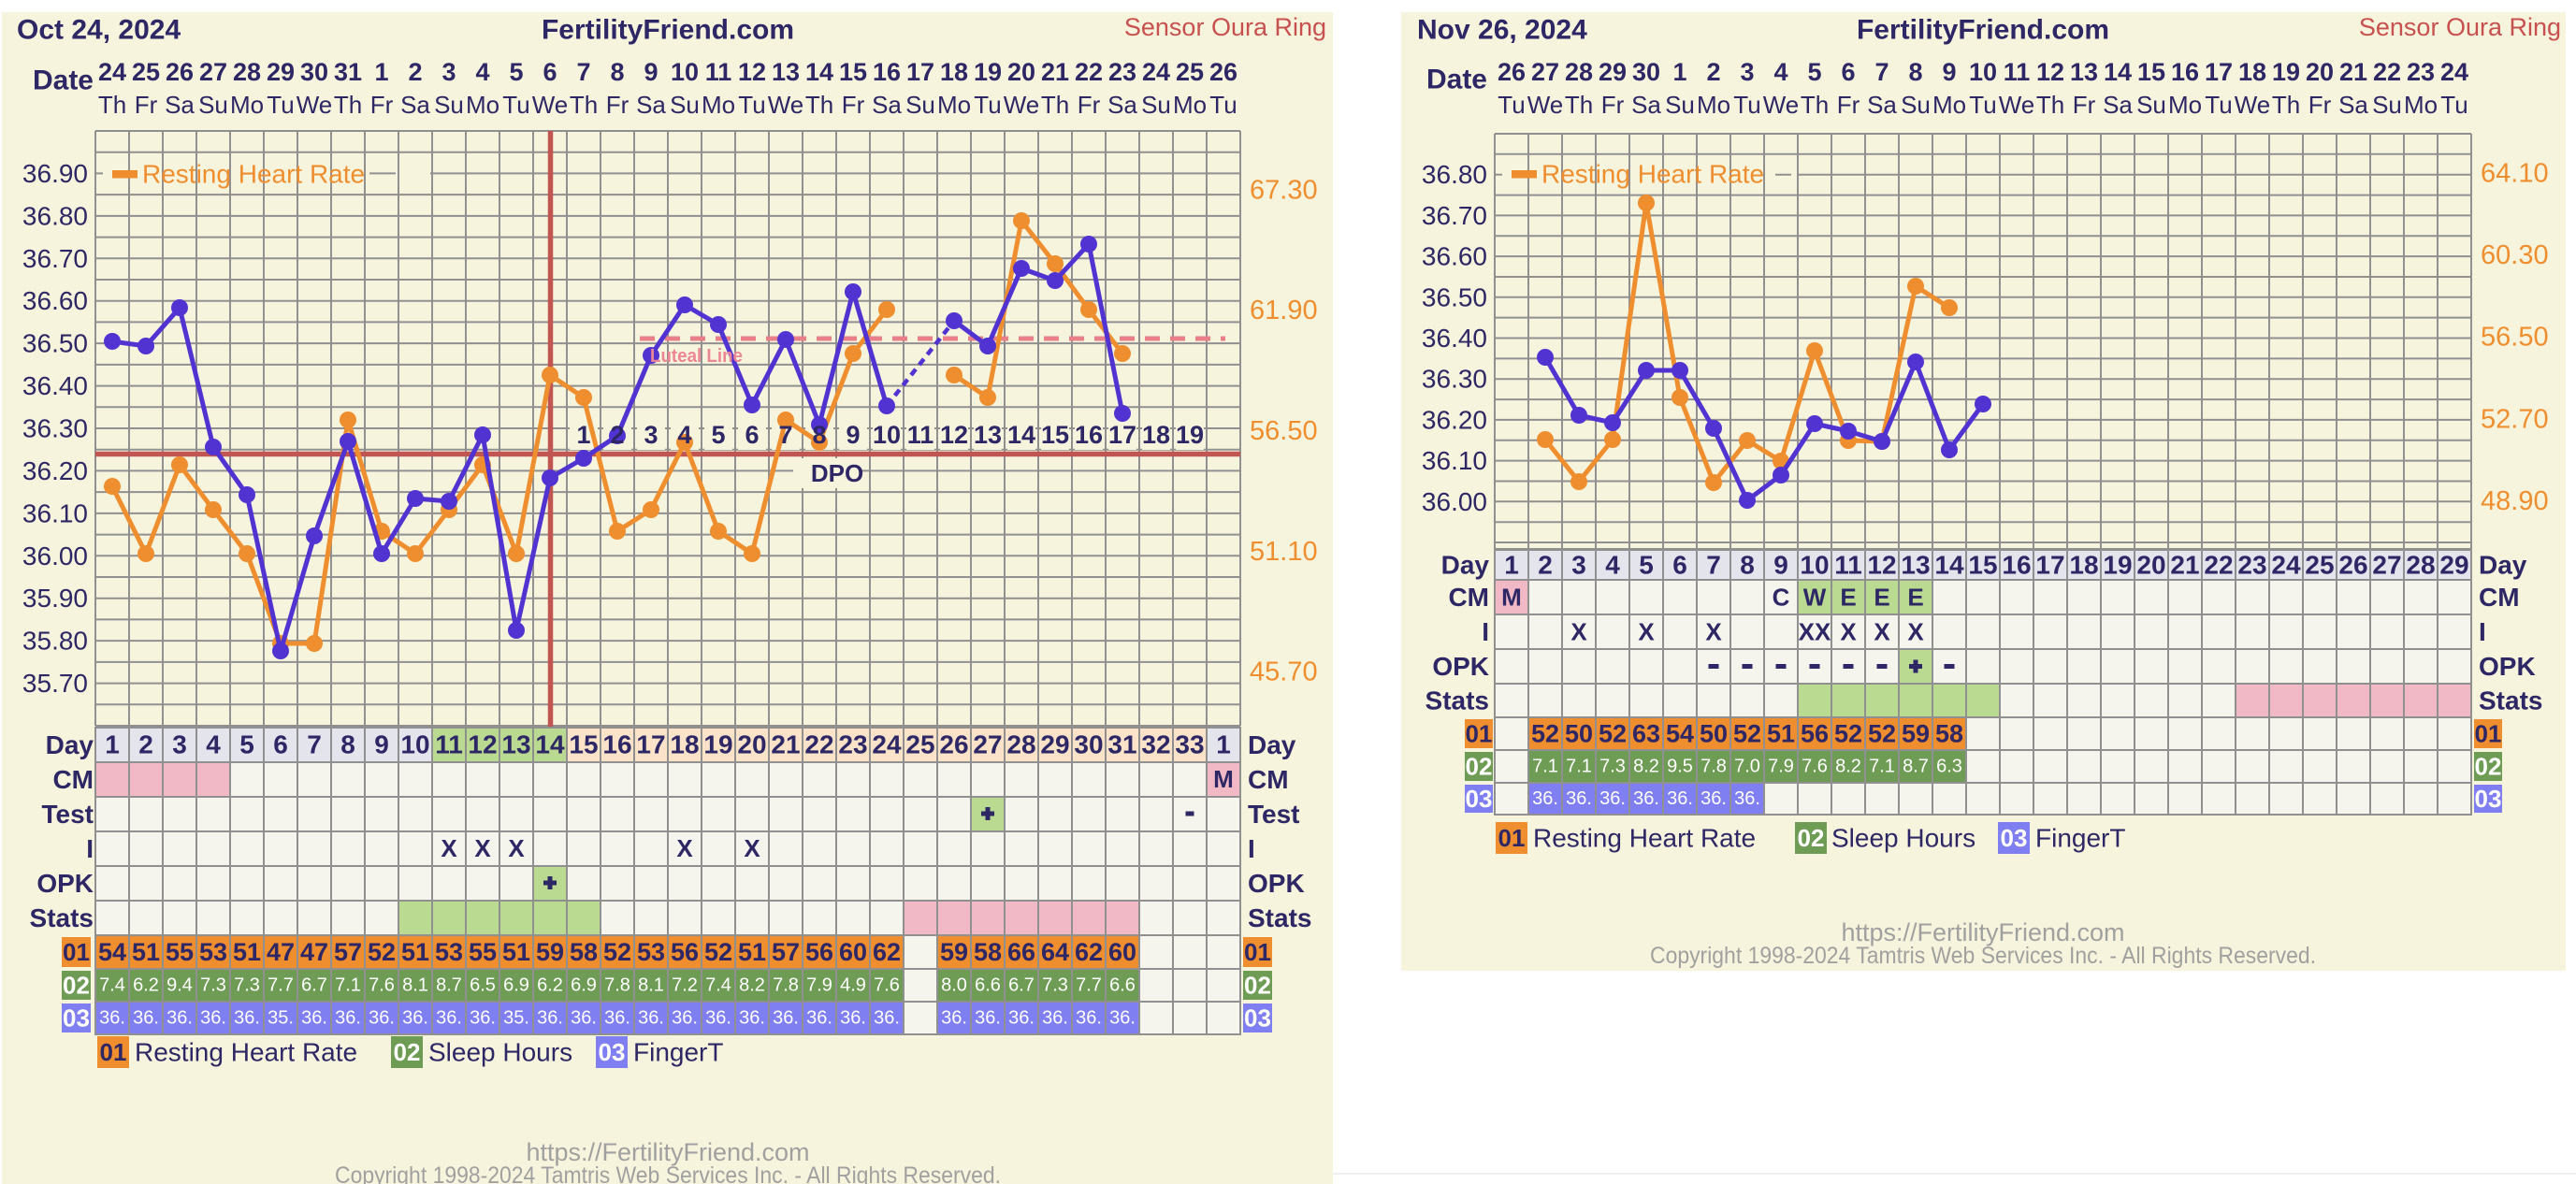 This screenshot has width=2576, height=1184. Describe the element at coordinates (1612, 565) in the screenshot. I see `svg-text: 4` at that location.